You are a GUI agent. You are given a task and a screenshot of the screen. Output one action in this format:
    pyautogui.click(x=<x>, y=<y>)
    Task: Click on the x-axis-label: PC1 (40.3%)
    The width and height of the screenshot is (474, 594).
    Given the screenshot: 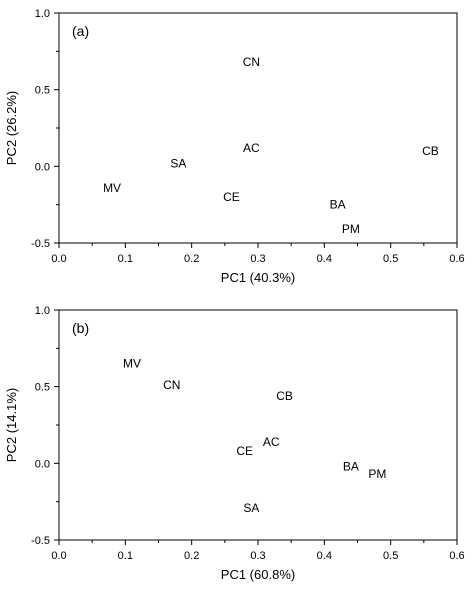 What is the action you would take?
    pyautogui.click(x=258, y=277)
    